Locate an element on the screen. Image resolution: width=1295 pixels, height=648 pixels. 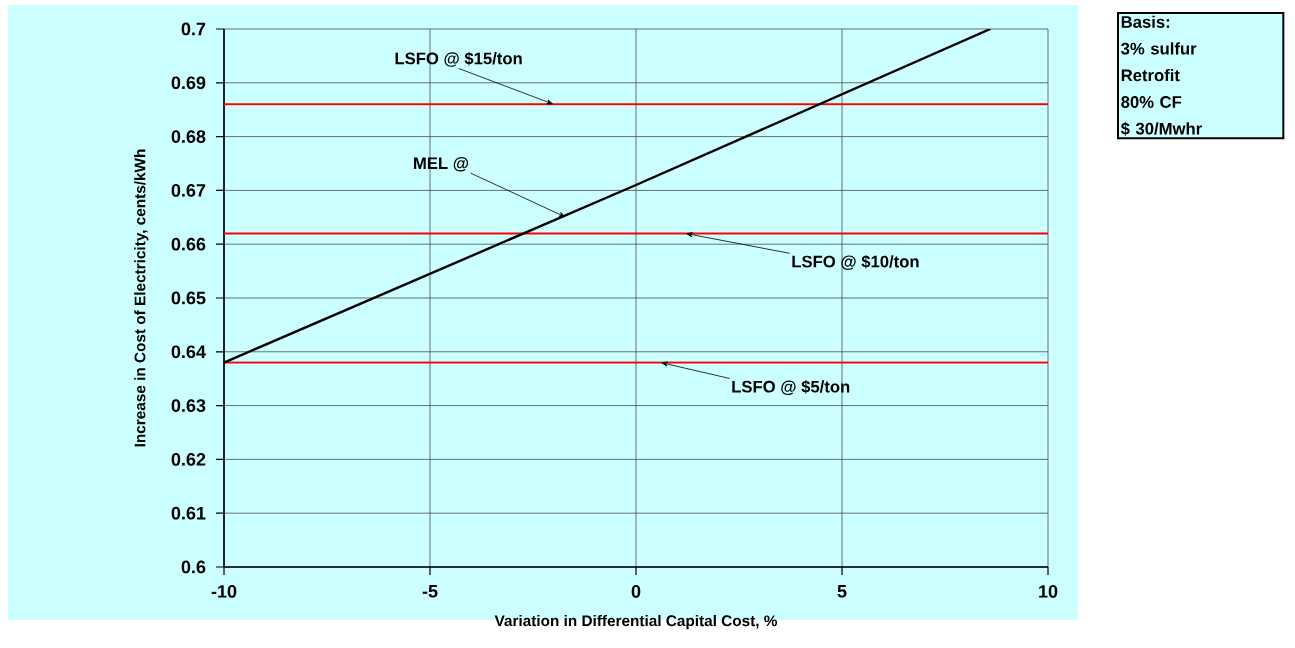
y-tick-label: 0.63 is located at coordinates (188, 405).